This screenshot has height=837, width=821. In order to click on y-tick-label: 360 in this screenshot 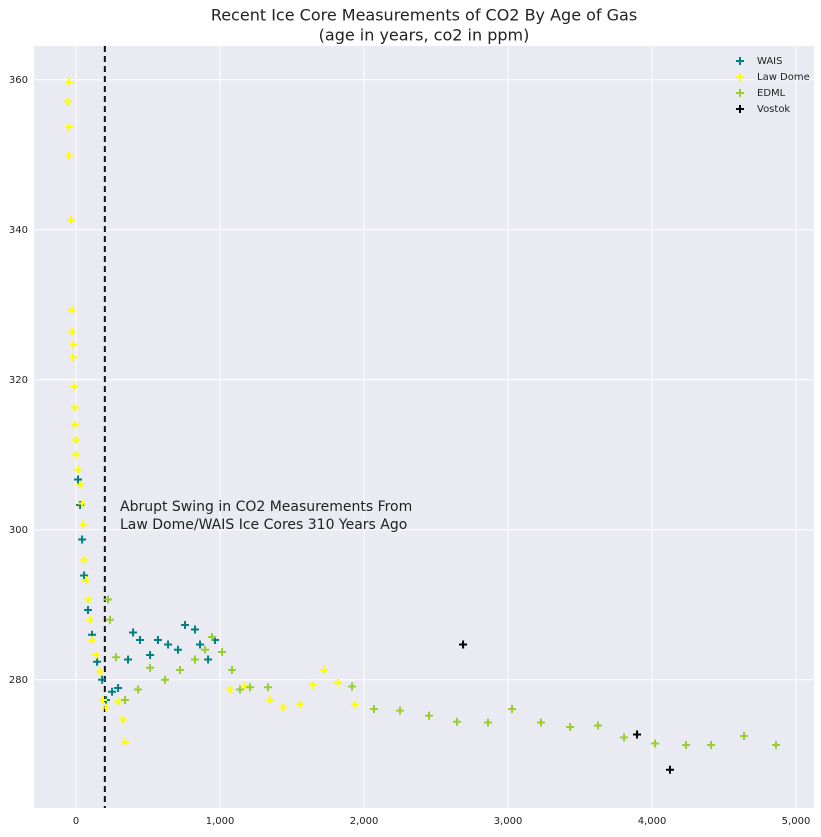, I will do `click(18, 80)`.